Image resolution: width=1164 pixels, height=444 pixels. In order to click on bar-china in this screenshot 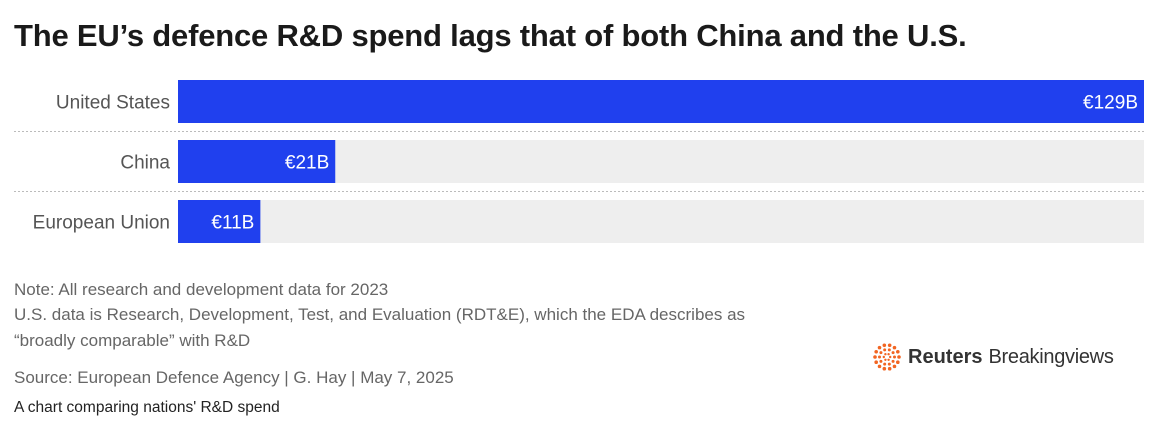, I will do `click(257, 161)`.